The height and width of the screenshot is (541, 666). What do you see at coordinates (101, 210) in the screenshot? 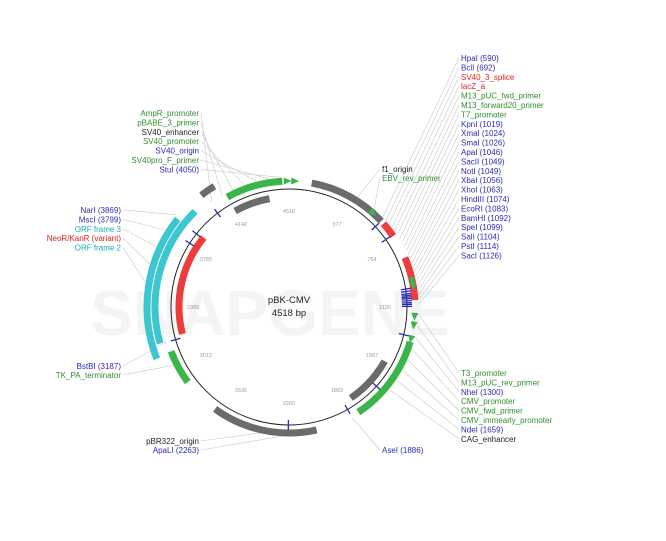
I see `labels_left-label: NarI (3869)` at bounding box center [101, 210].